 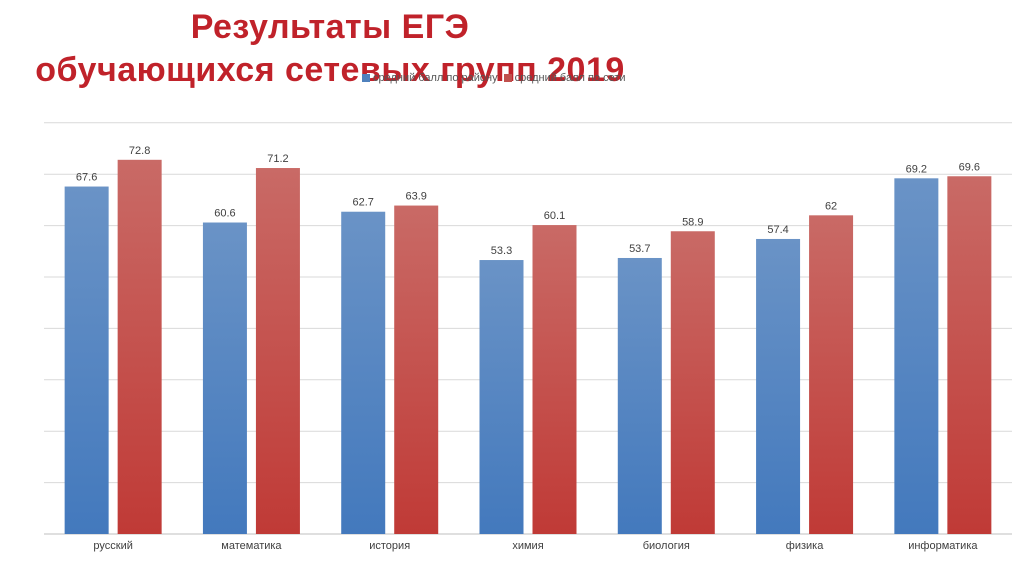 What do you see at coordinates (251, 546) in the screenshot?
I see `category-label-1: математика` at bounding box center [251, 546].